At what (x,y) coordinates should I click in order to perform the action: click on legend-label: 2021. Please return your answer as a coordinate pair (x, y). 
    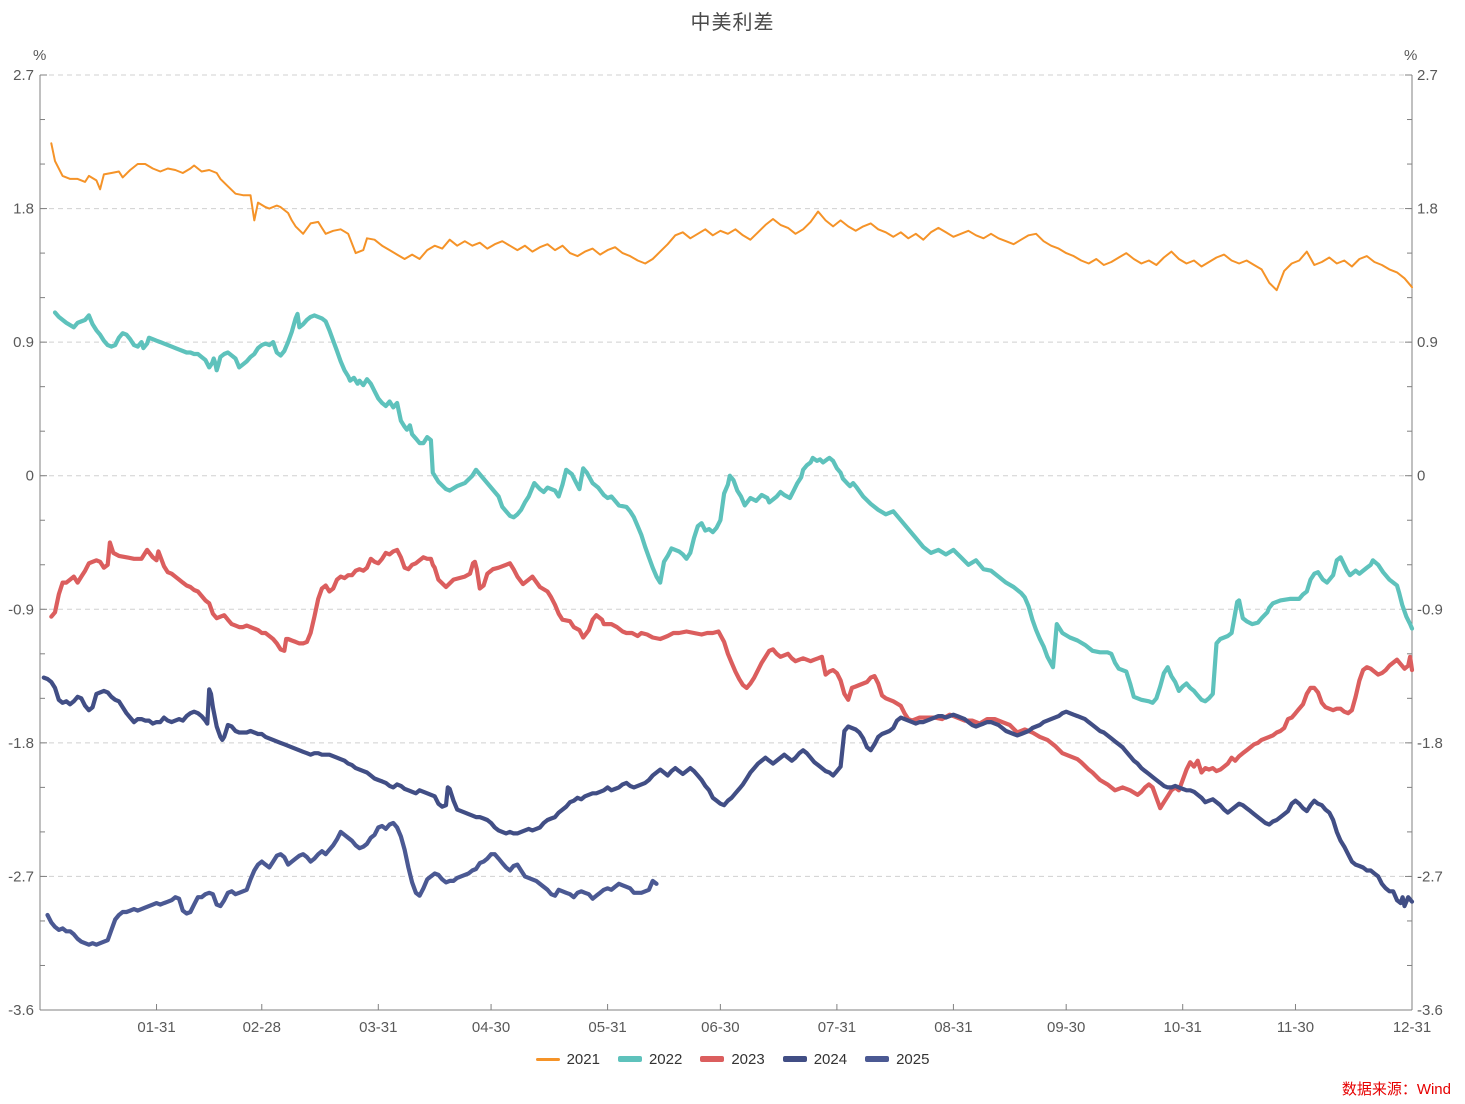
    Looking at the image, I should click on (583, 1059).